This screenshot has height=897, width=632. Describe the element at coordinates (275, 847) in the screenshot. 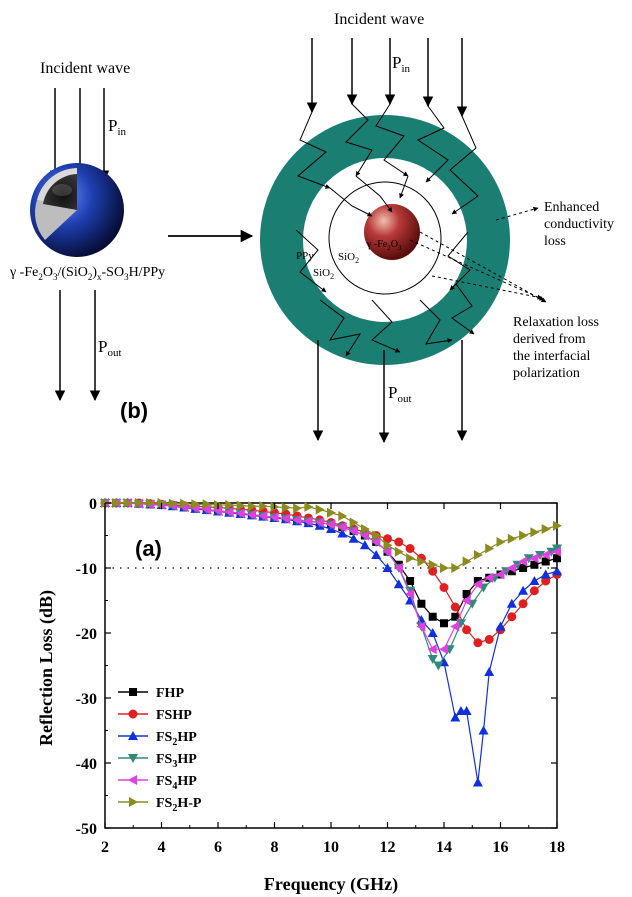

I see `x-tick-label: 8` at that location.